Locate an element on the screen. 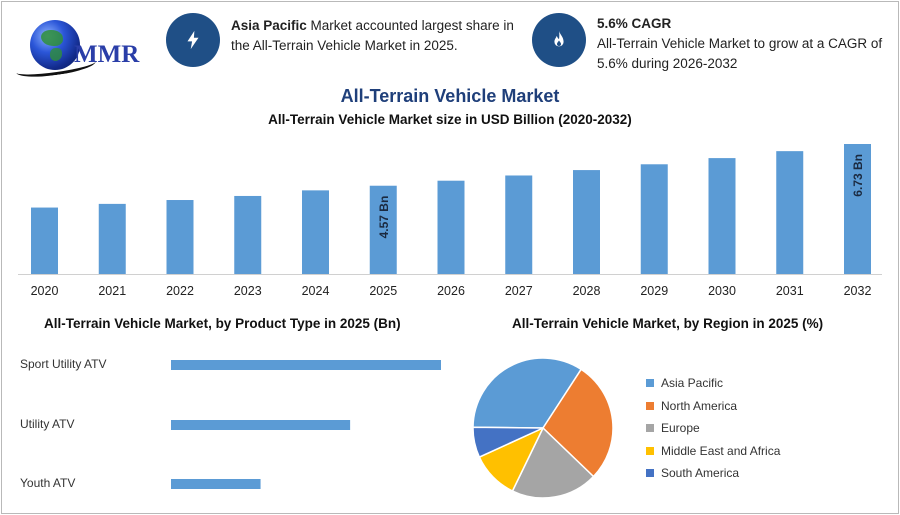  bar-2021 is located at coordinates (112, 238).